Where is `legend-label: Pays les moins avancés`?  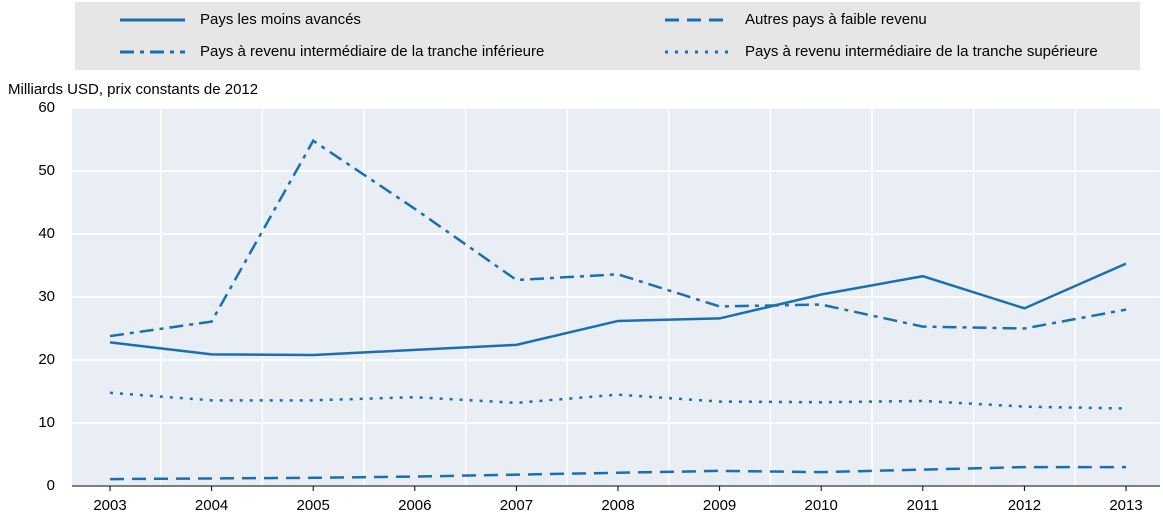
legend-label: Pays les moins avancés is located at coordinates (280, 19).